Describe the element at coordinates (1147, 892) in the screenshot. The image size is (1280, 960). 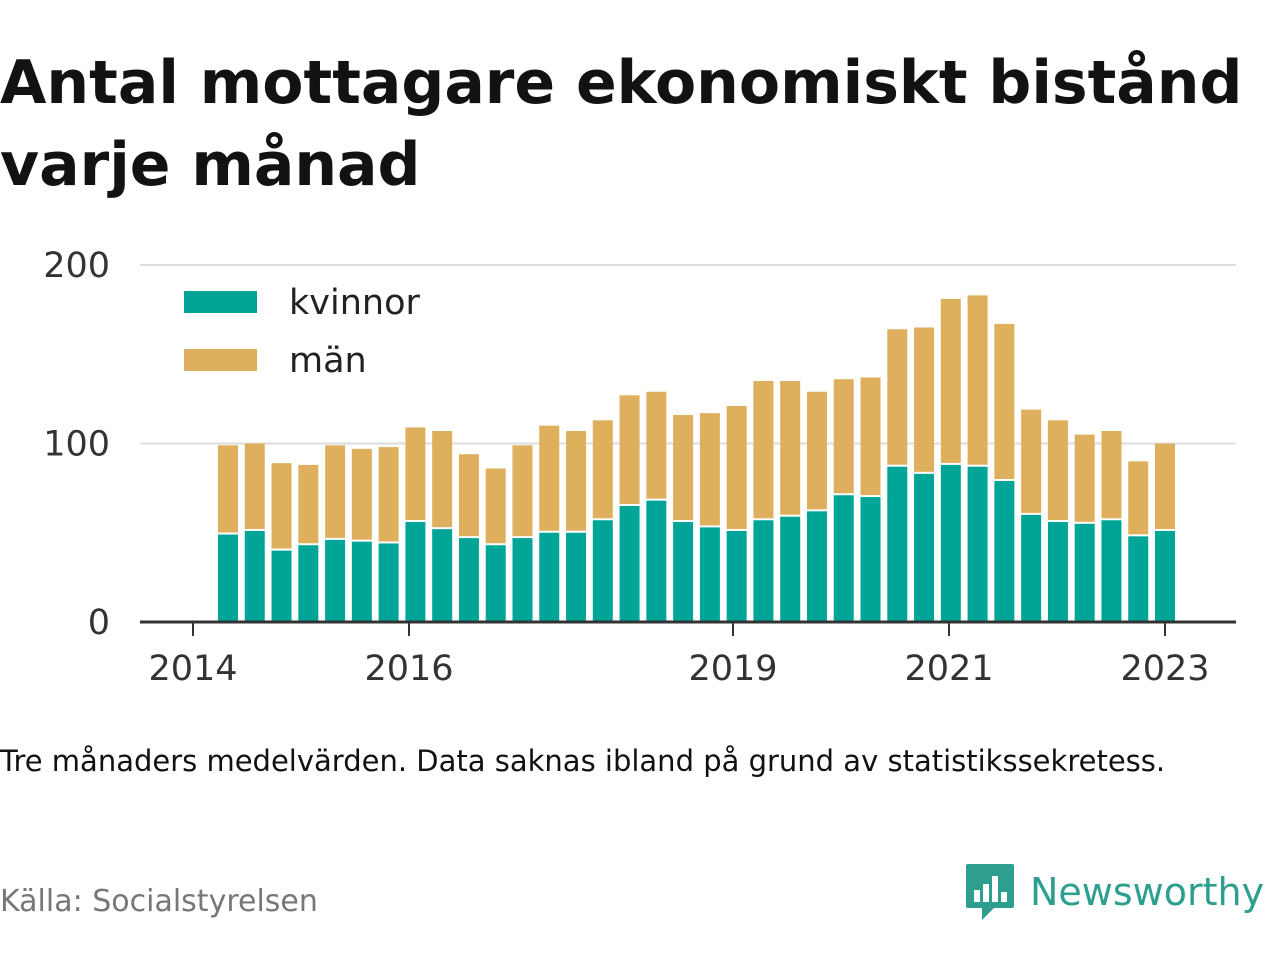
I see `brand-name: Newsworthy` at that location.